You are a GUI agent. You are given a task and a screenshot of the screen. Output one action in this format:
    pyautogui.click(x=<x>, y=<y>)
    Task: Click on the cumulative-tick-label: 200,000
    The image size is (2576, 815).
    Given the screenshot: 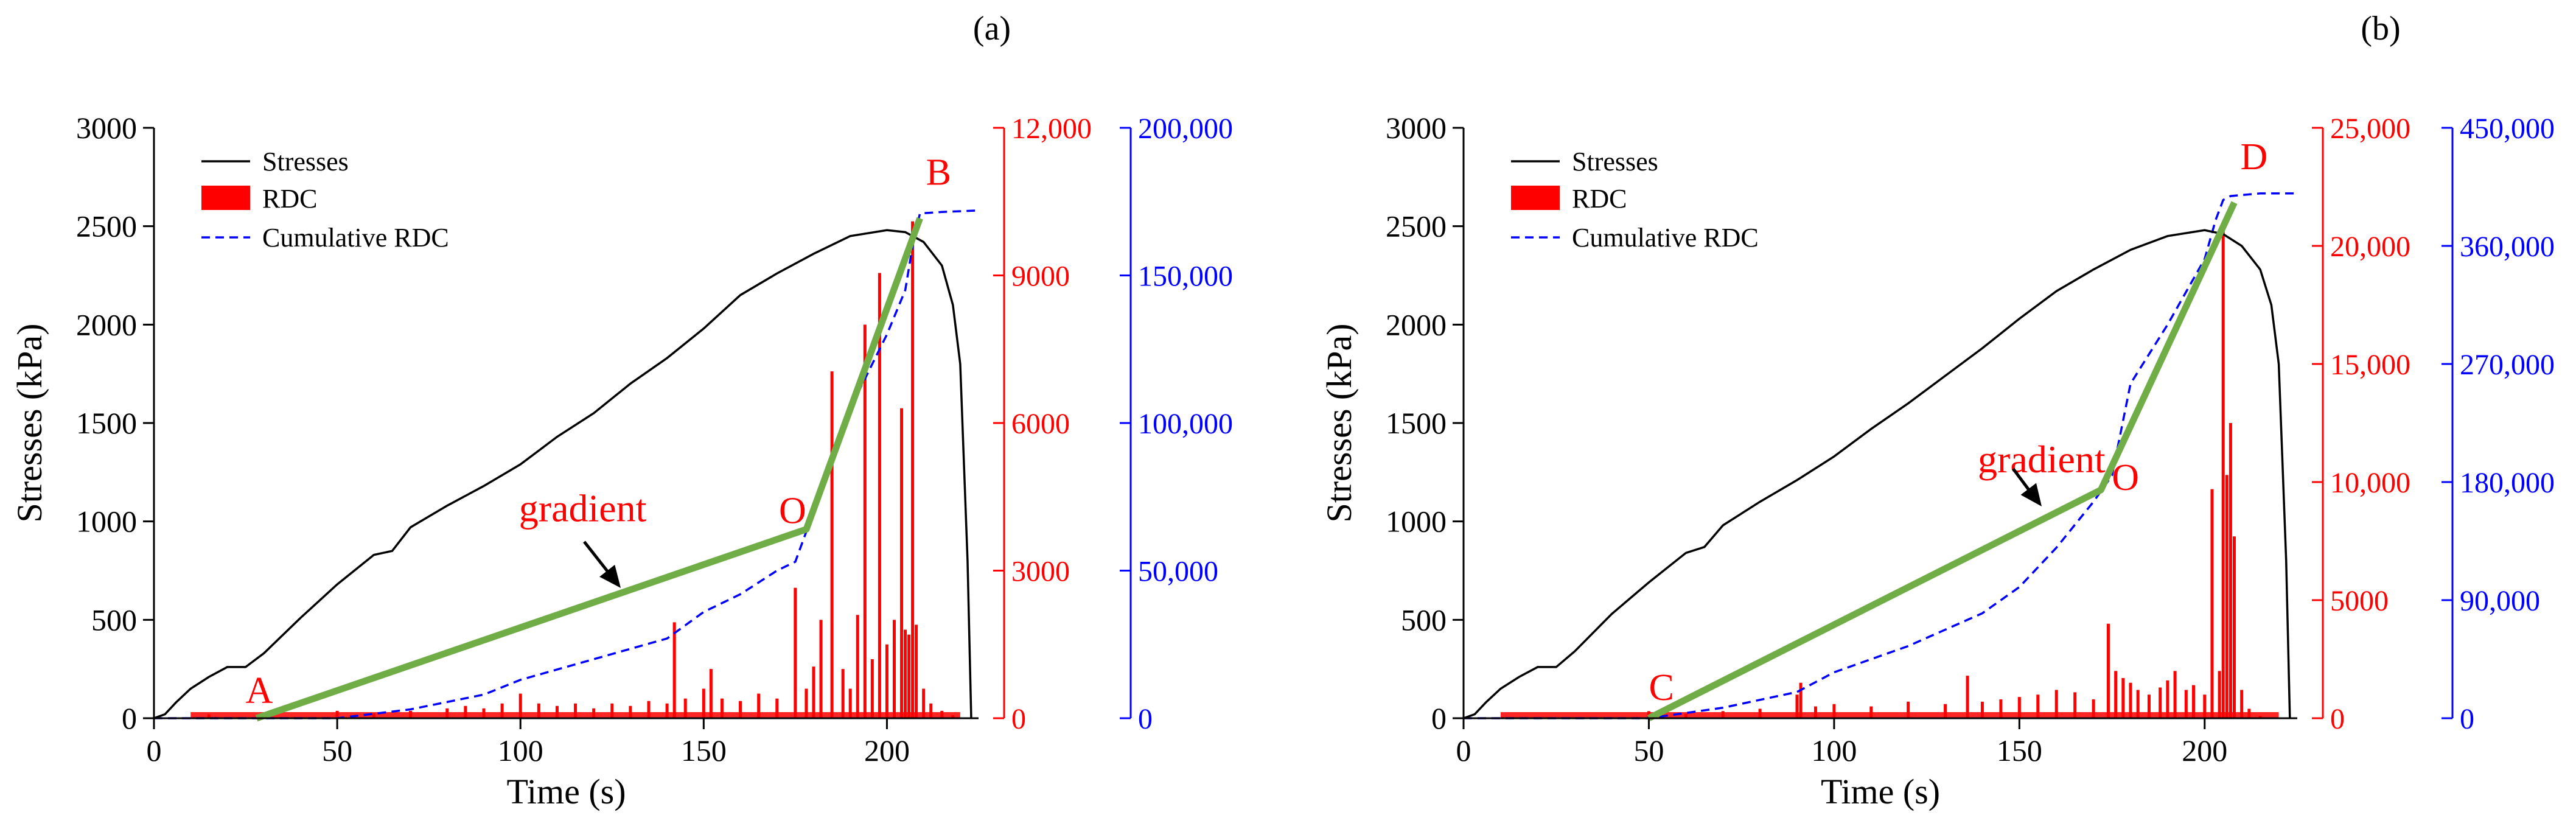 What is the action you would take?
    pyautogui.click(x=1185, y=129)
    